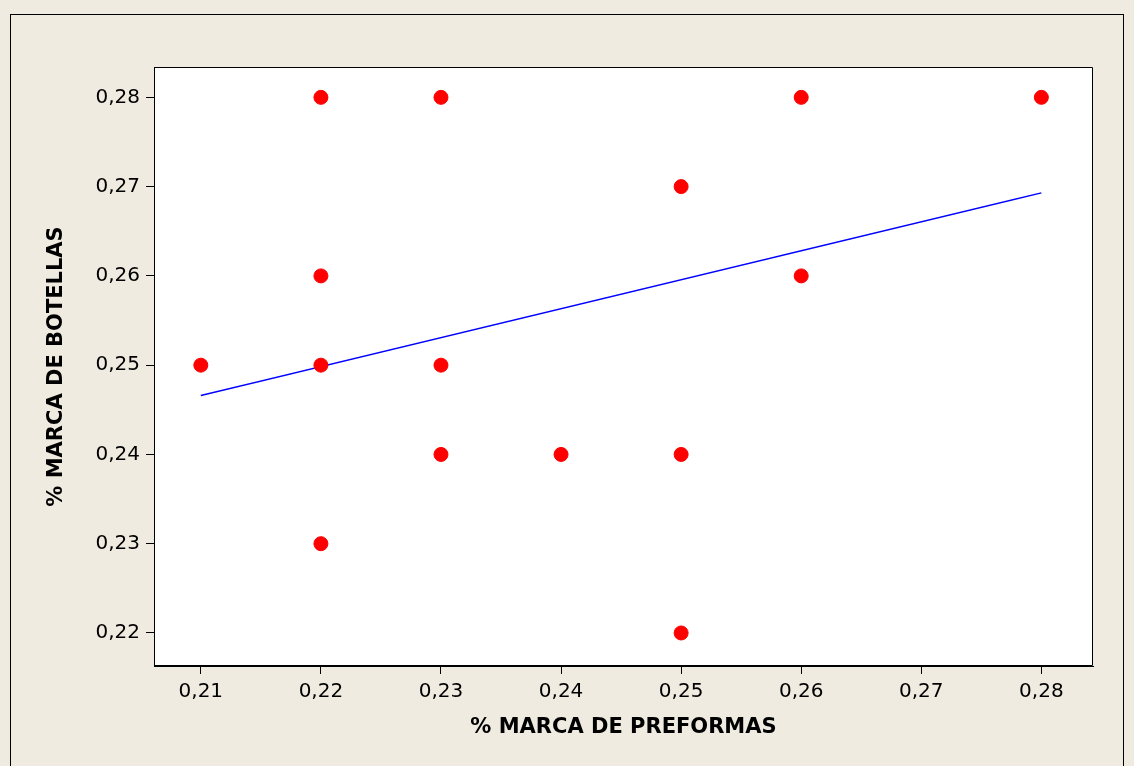 This screenshot has width=1134, height=766. I want to click on x-tick-label: 0,28, so click(1041, 690).